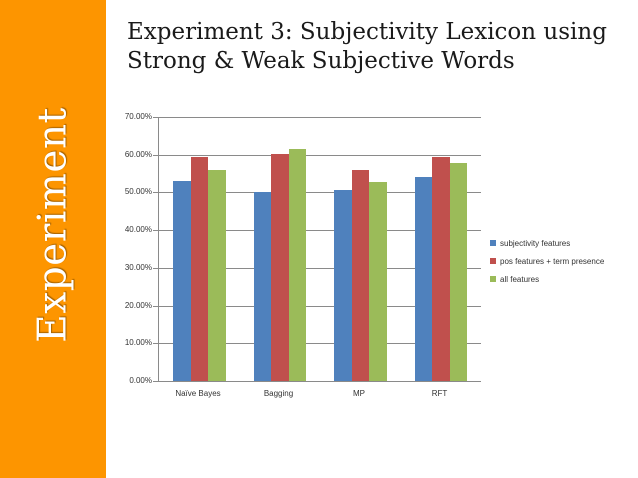  What do you see at coordinates (138, 267) in the screenshot?
I see `y-tick-label: 30.00%` at bounding box center [138, 267].